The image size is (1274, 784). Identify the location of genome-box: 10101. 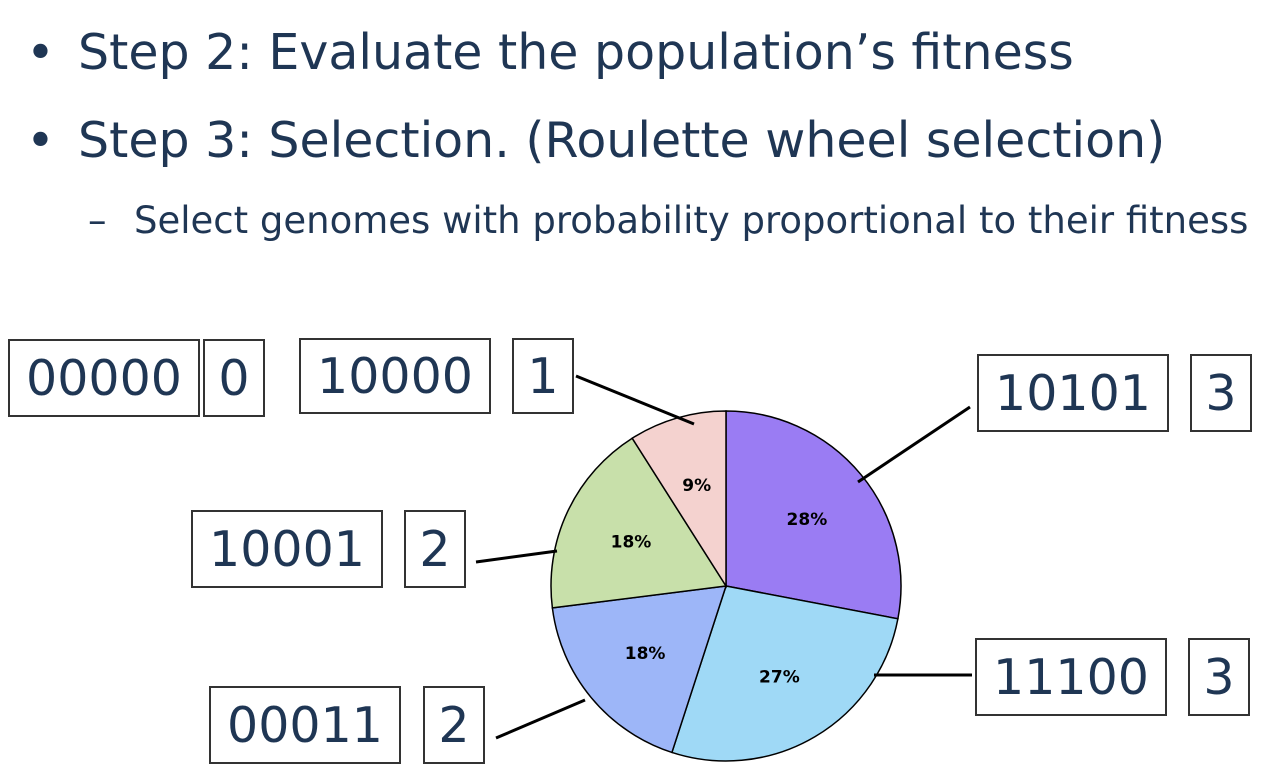
(1073, 393).